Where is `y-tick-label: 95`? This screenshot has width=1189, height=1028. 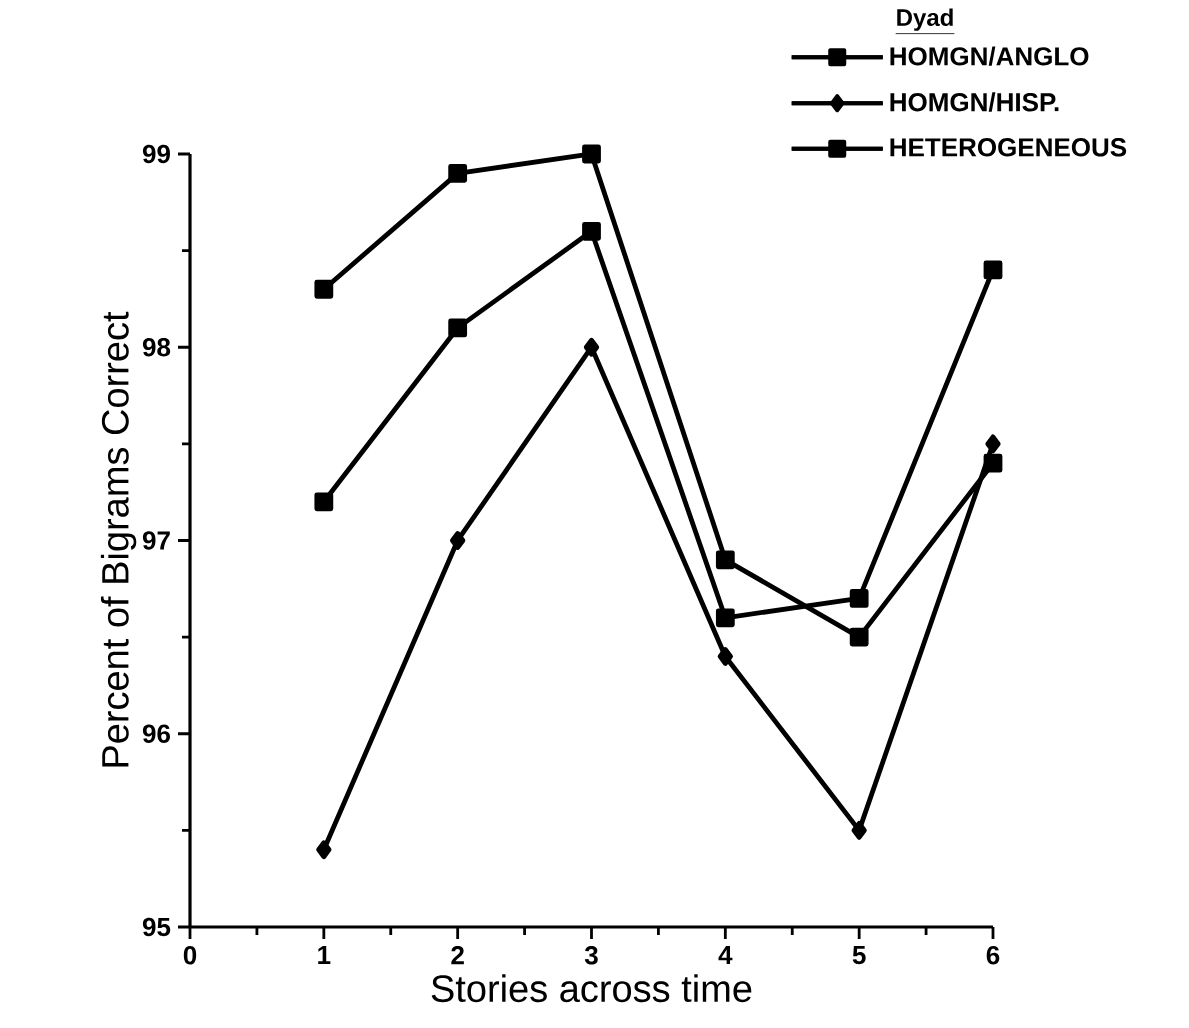 y-tick-label: 95 is located at coordinates (156, 927).